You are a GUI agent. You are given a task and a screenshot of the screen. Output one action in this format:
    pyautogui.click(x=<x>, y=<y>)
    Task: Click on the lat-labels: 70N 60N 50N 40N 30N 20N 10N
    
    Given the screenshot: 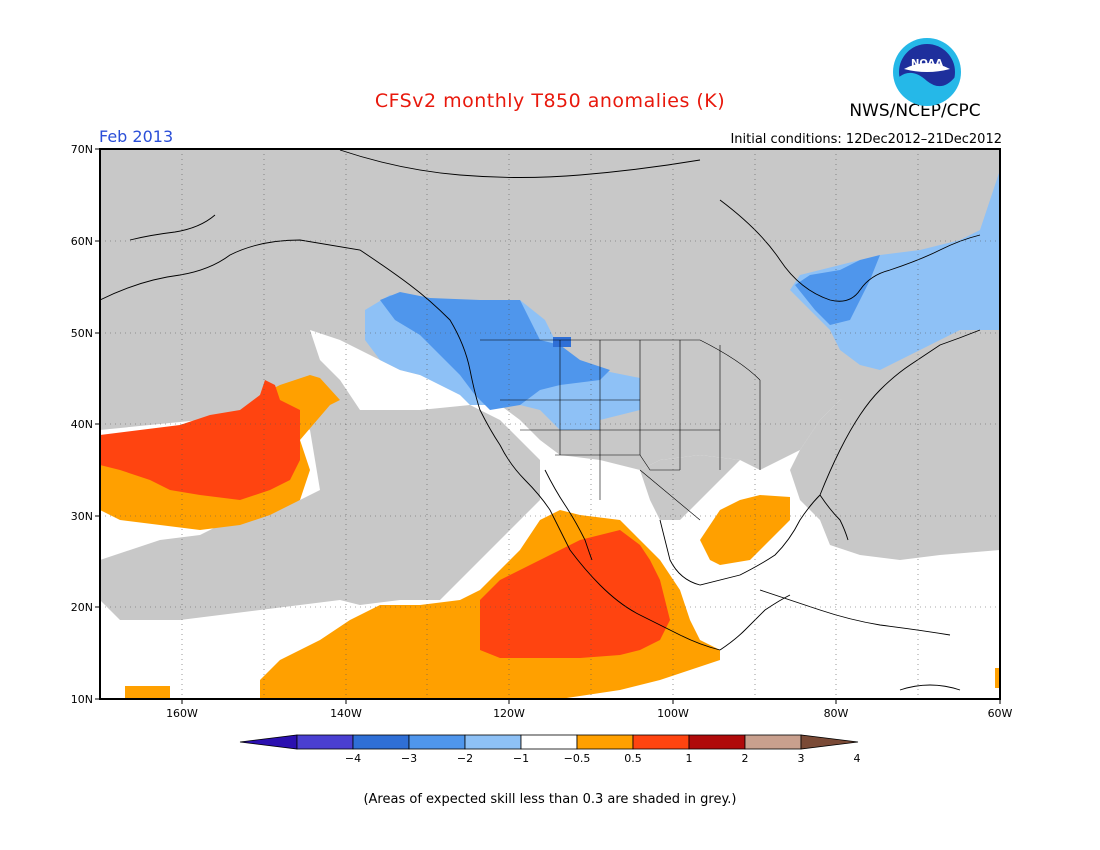 What is the action you would take?
    pyautogui.click(x=82, y=424)
    